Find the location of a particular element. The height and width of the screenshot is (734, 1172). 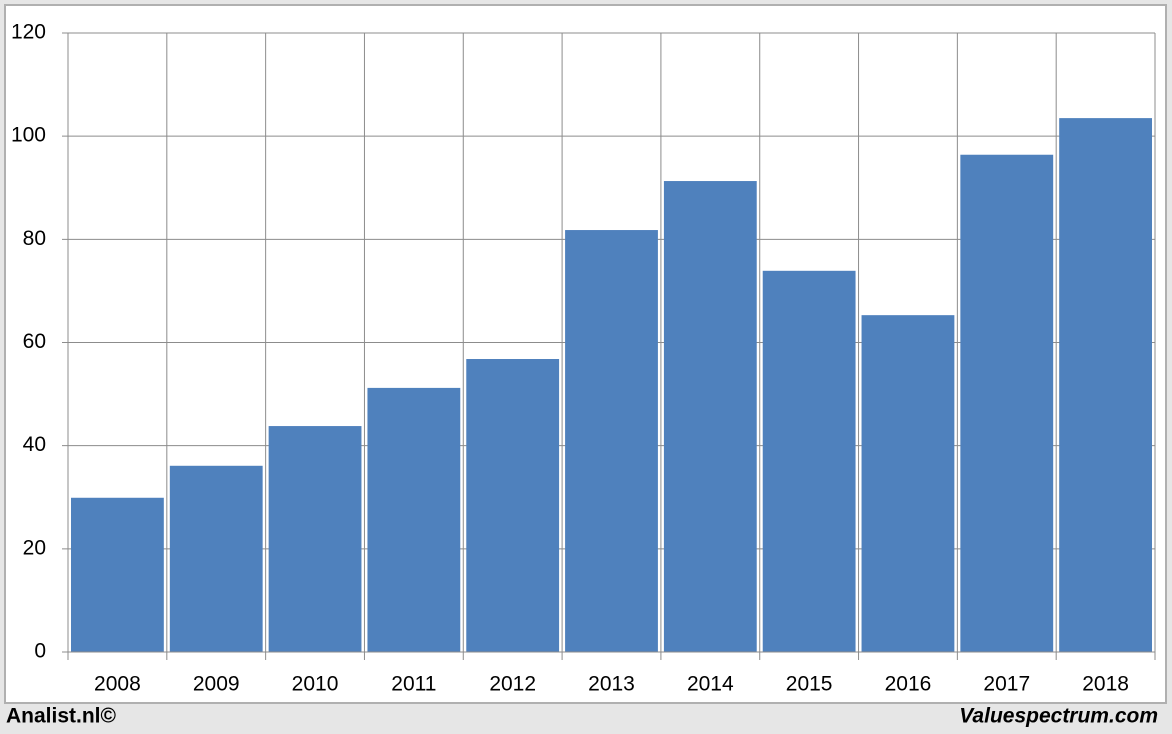

y-tick-label: 60 is located at coordinates (34, 341).